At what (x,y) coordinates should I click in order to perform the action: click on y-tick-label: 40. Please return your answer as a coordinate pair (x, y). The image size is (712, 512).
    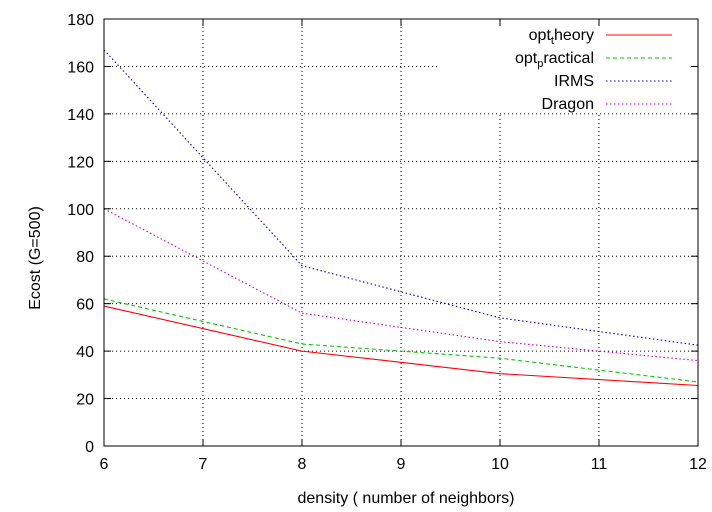
    Looking at the image, I should click on (85, 352).